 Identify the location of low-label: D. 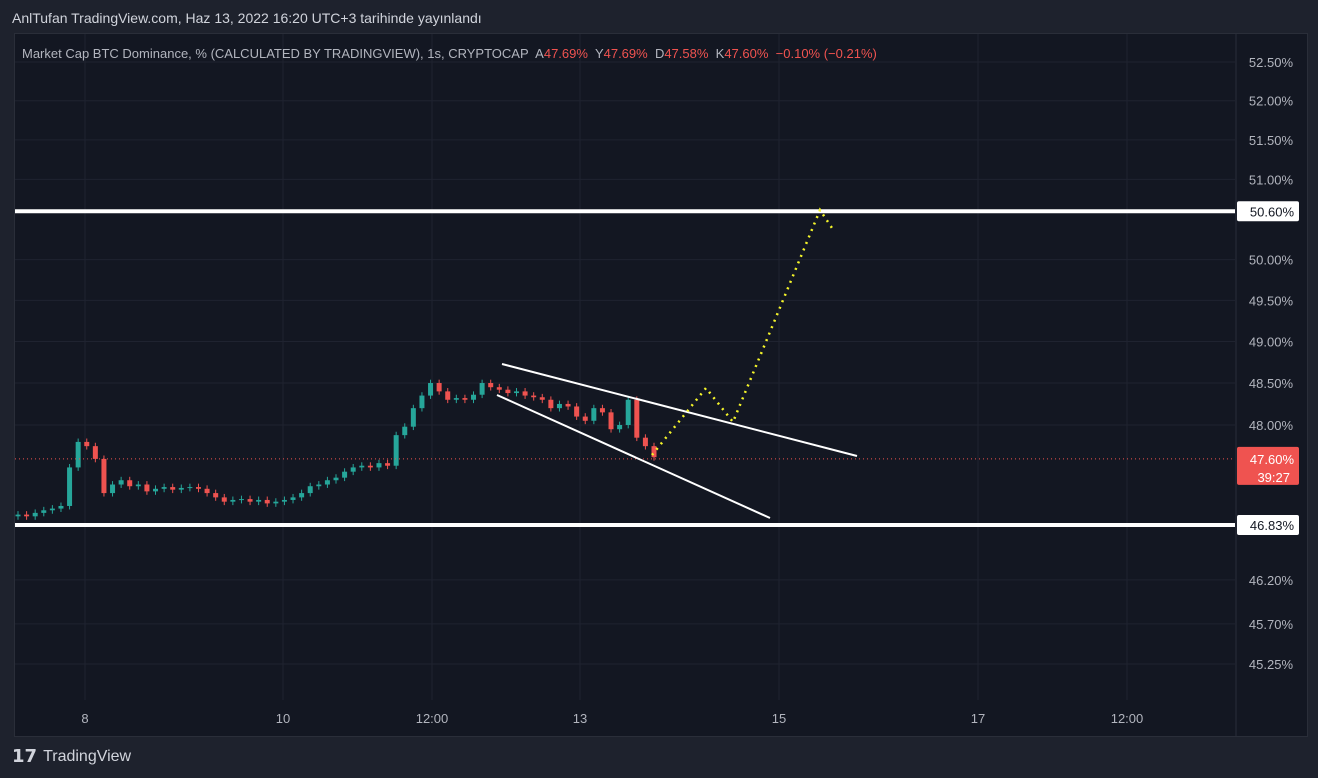
(659, 53).